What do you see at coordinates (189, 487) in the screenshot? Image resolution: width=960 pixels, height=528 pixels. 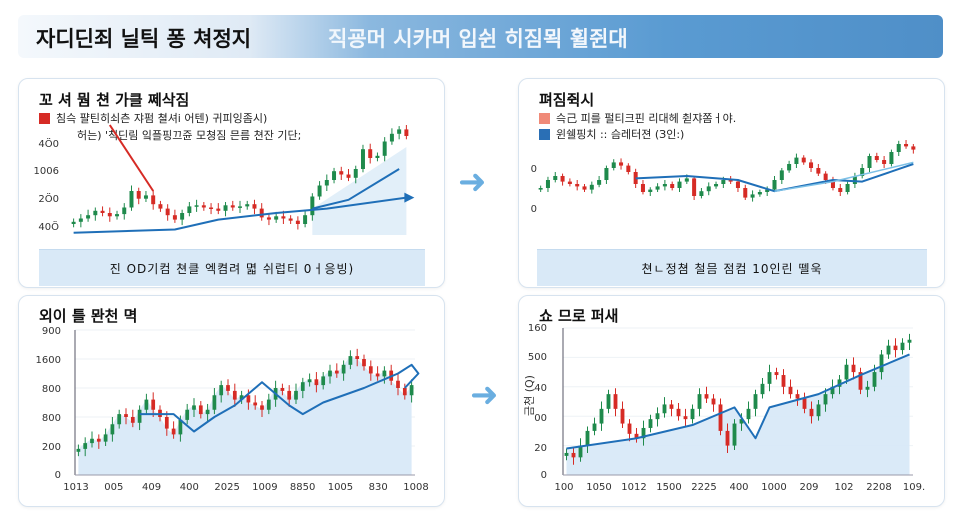 I see `x-tick: 400` at bounding box center [189, 487].